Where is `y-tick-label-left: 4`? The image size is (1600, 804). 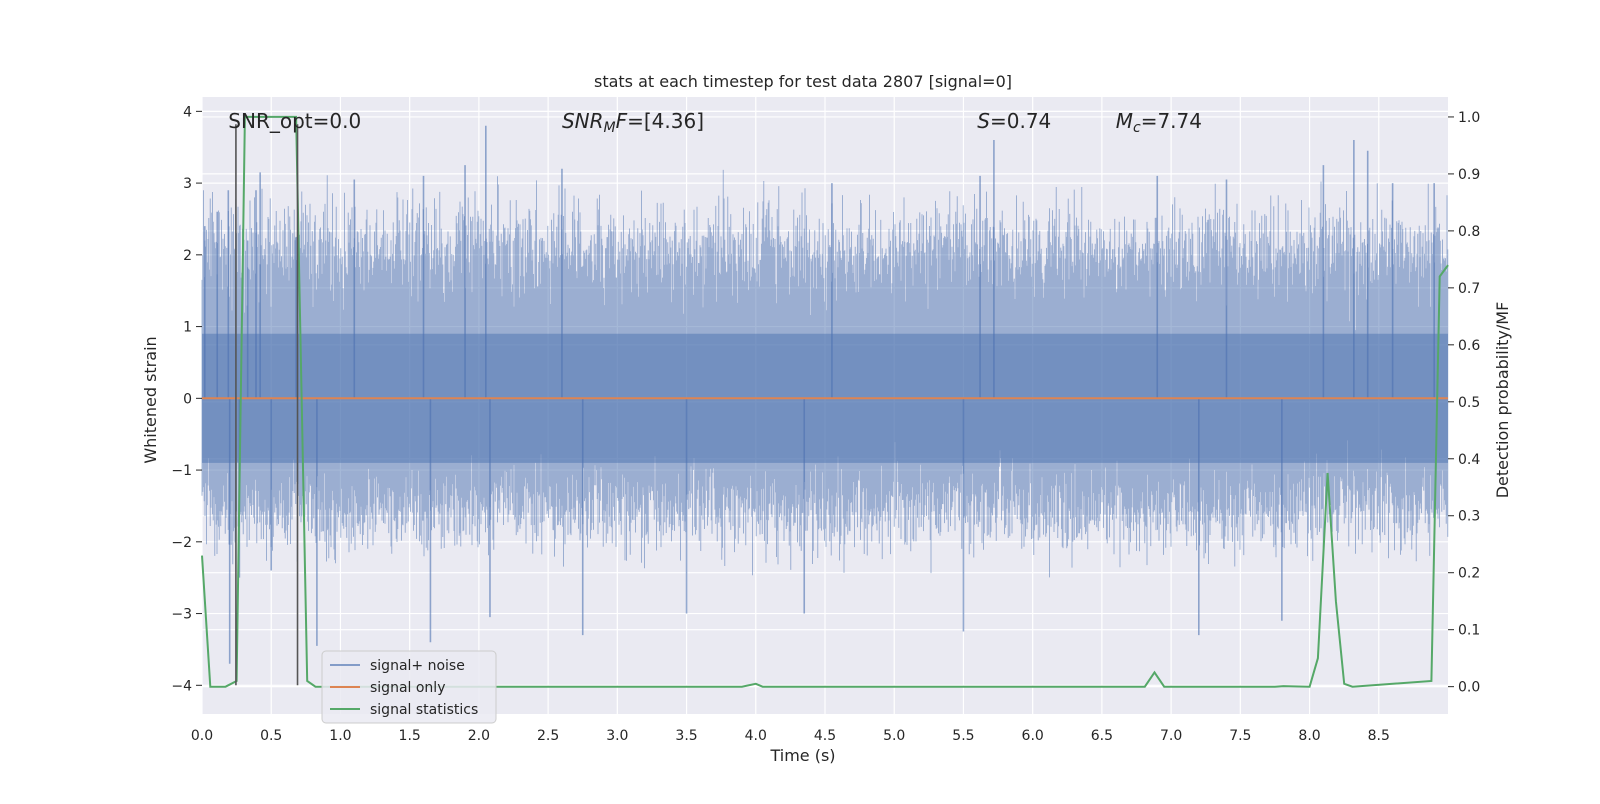
y-tick-label-left: 4 is located at coordinates (187, 112).